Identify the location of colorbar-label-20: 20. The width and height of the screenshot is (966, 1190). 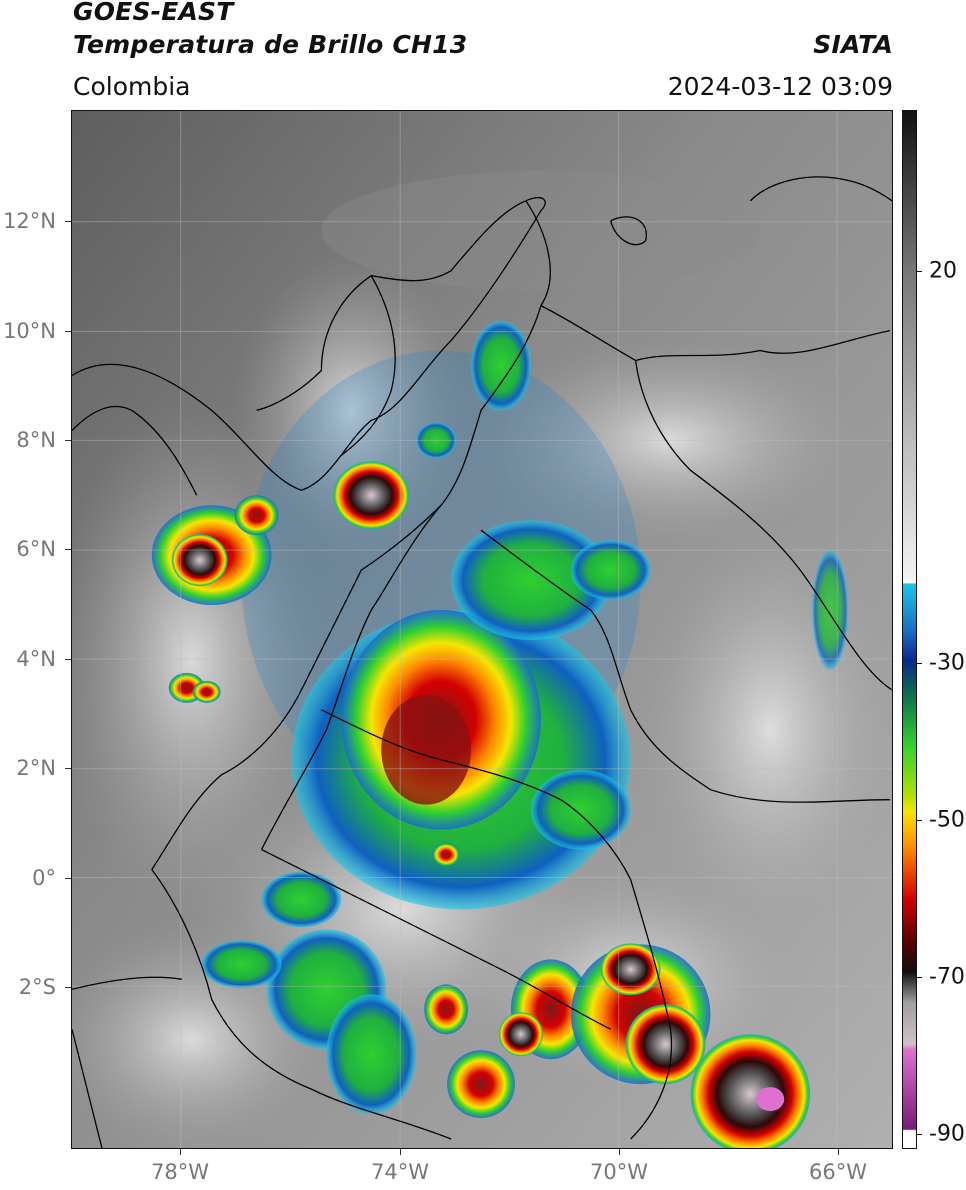
(943, 271).